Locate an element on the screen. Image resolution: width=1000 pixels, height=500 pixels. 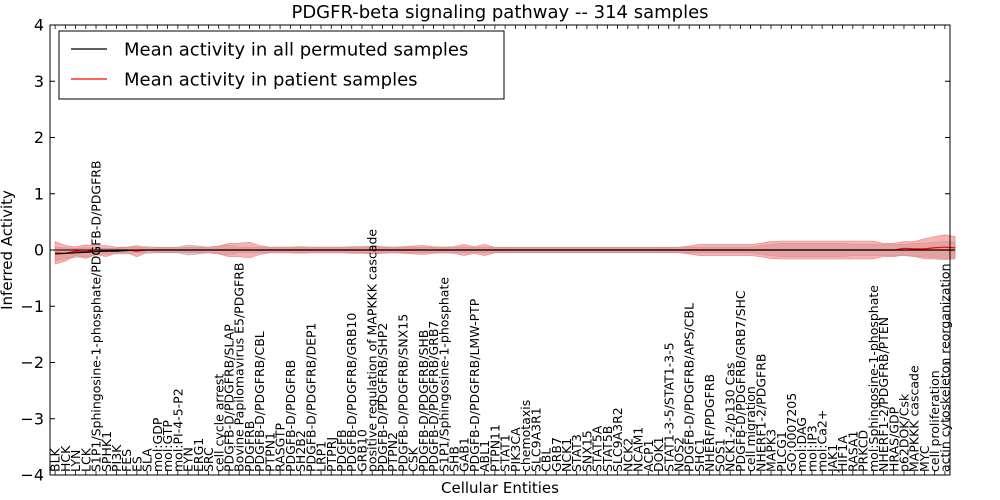
category-label: Bovine Papilomavirus E5/PDGFRB is located at coordinates (239, 367).